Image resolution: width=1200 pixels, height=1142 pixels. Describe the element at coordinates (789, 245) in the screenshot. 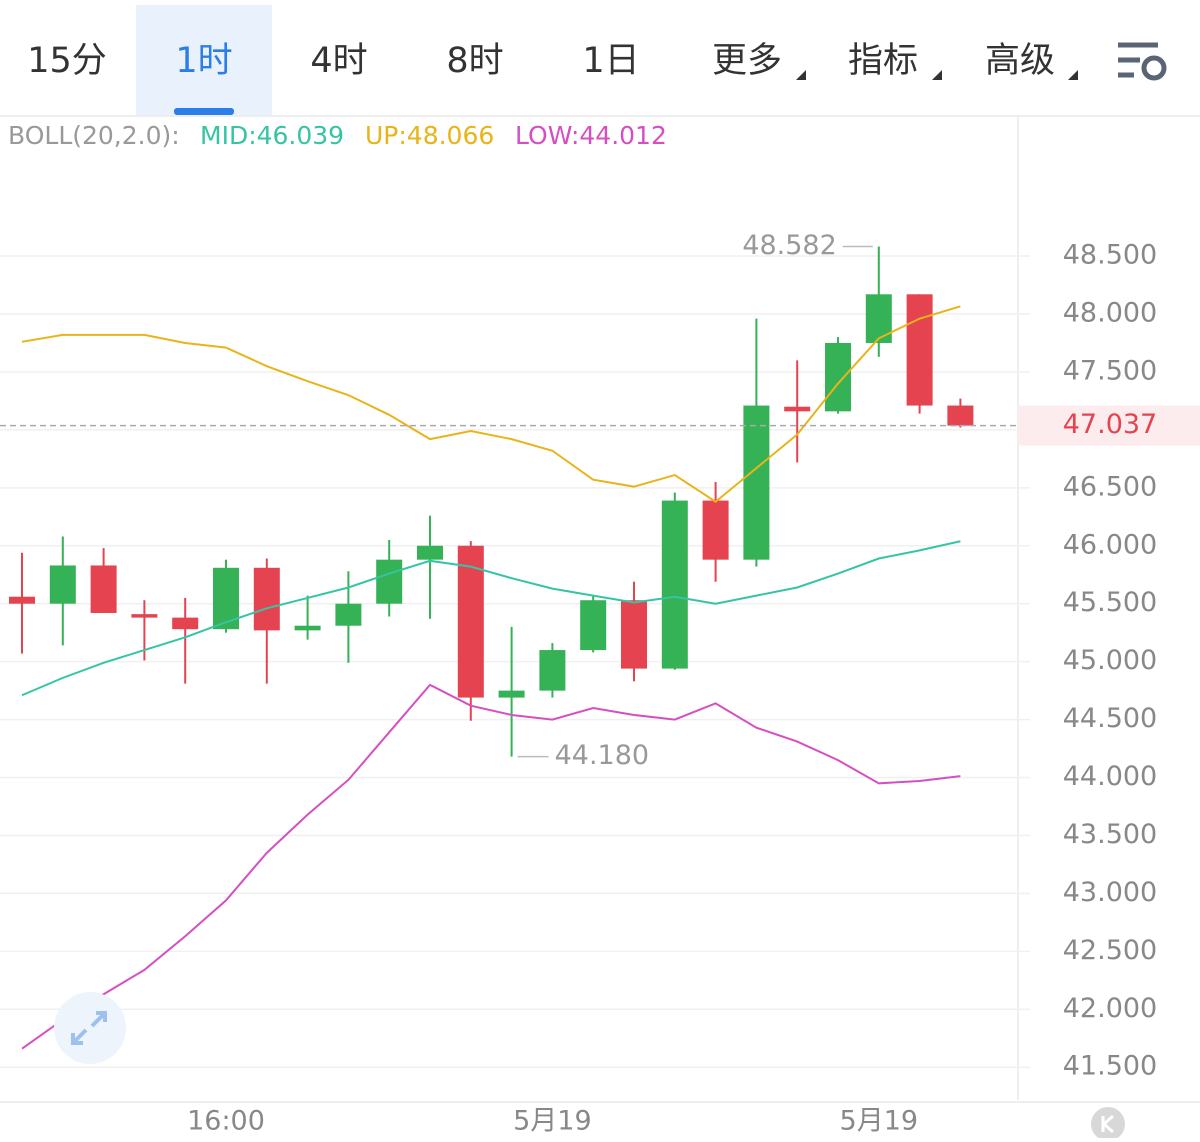

I see `annotation: 48.582` at that location.